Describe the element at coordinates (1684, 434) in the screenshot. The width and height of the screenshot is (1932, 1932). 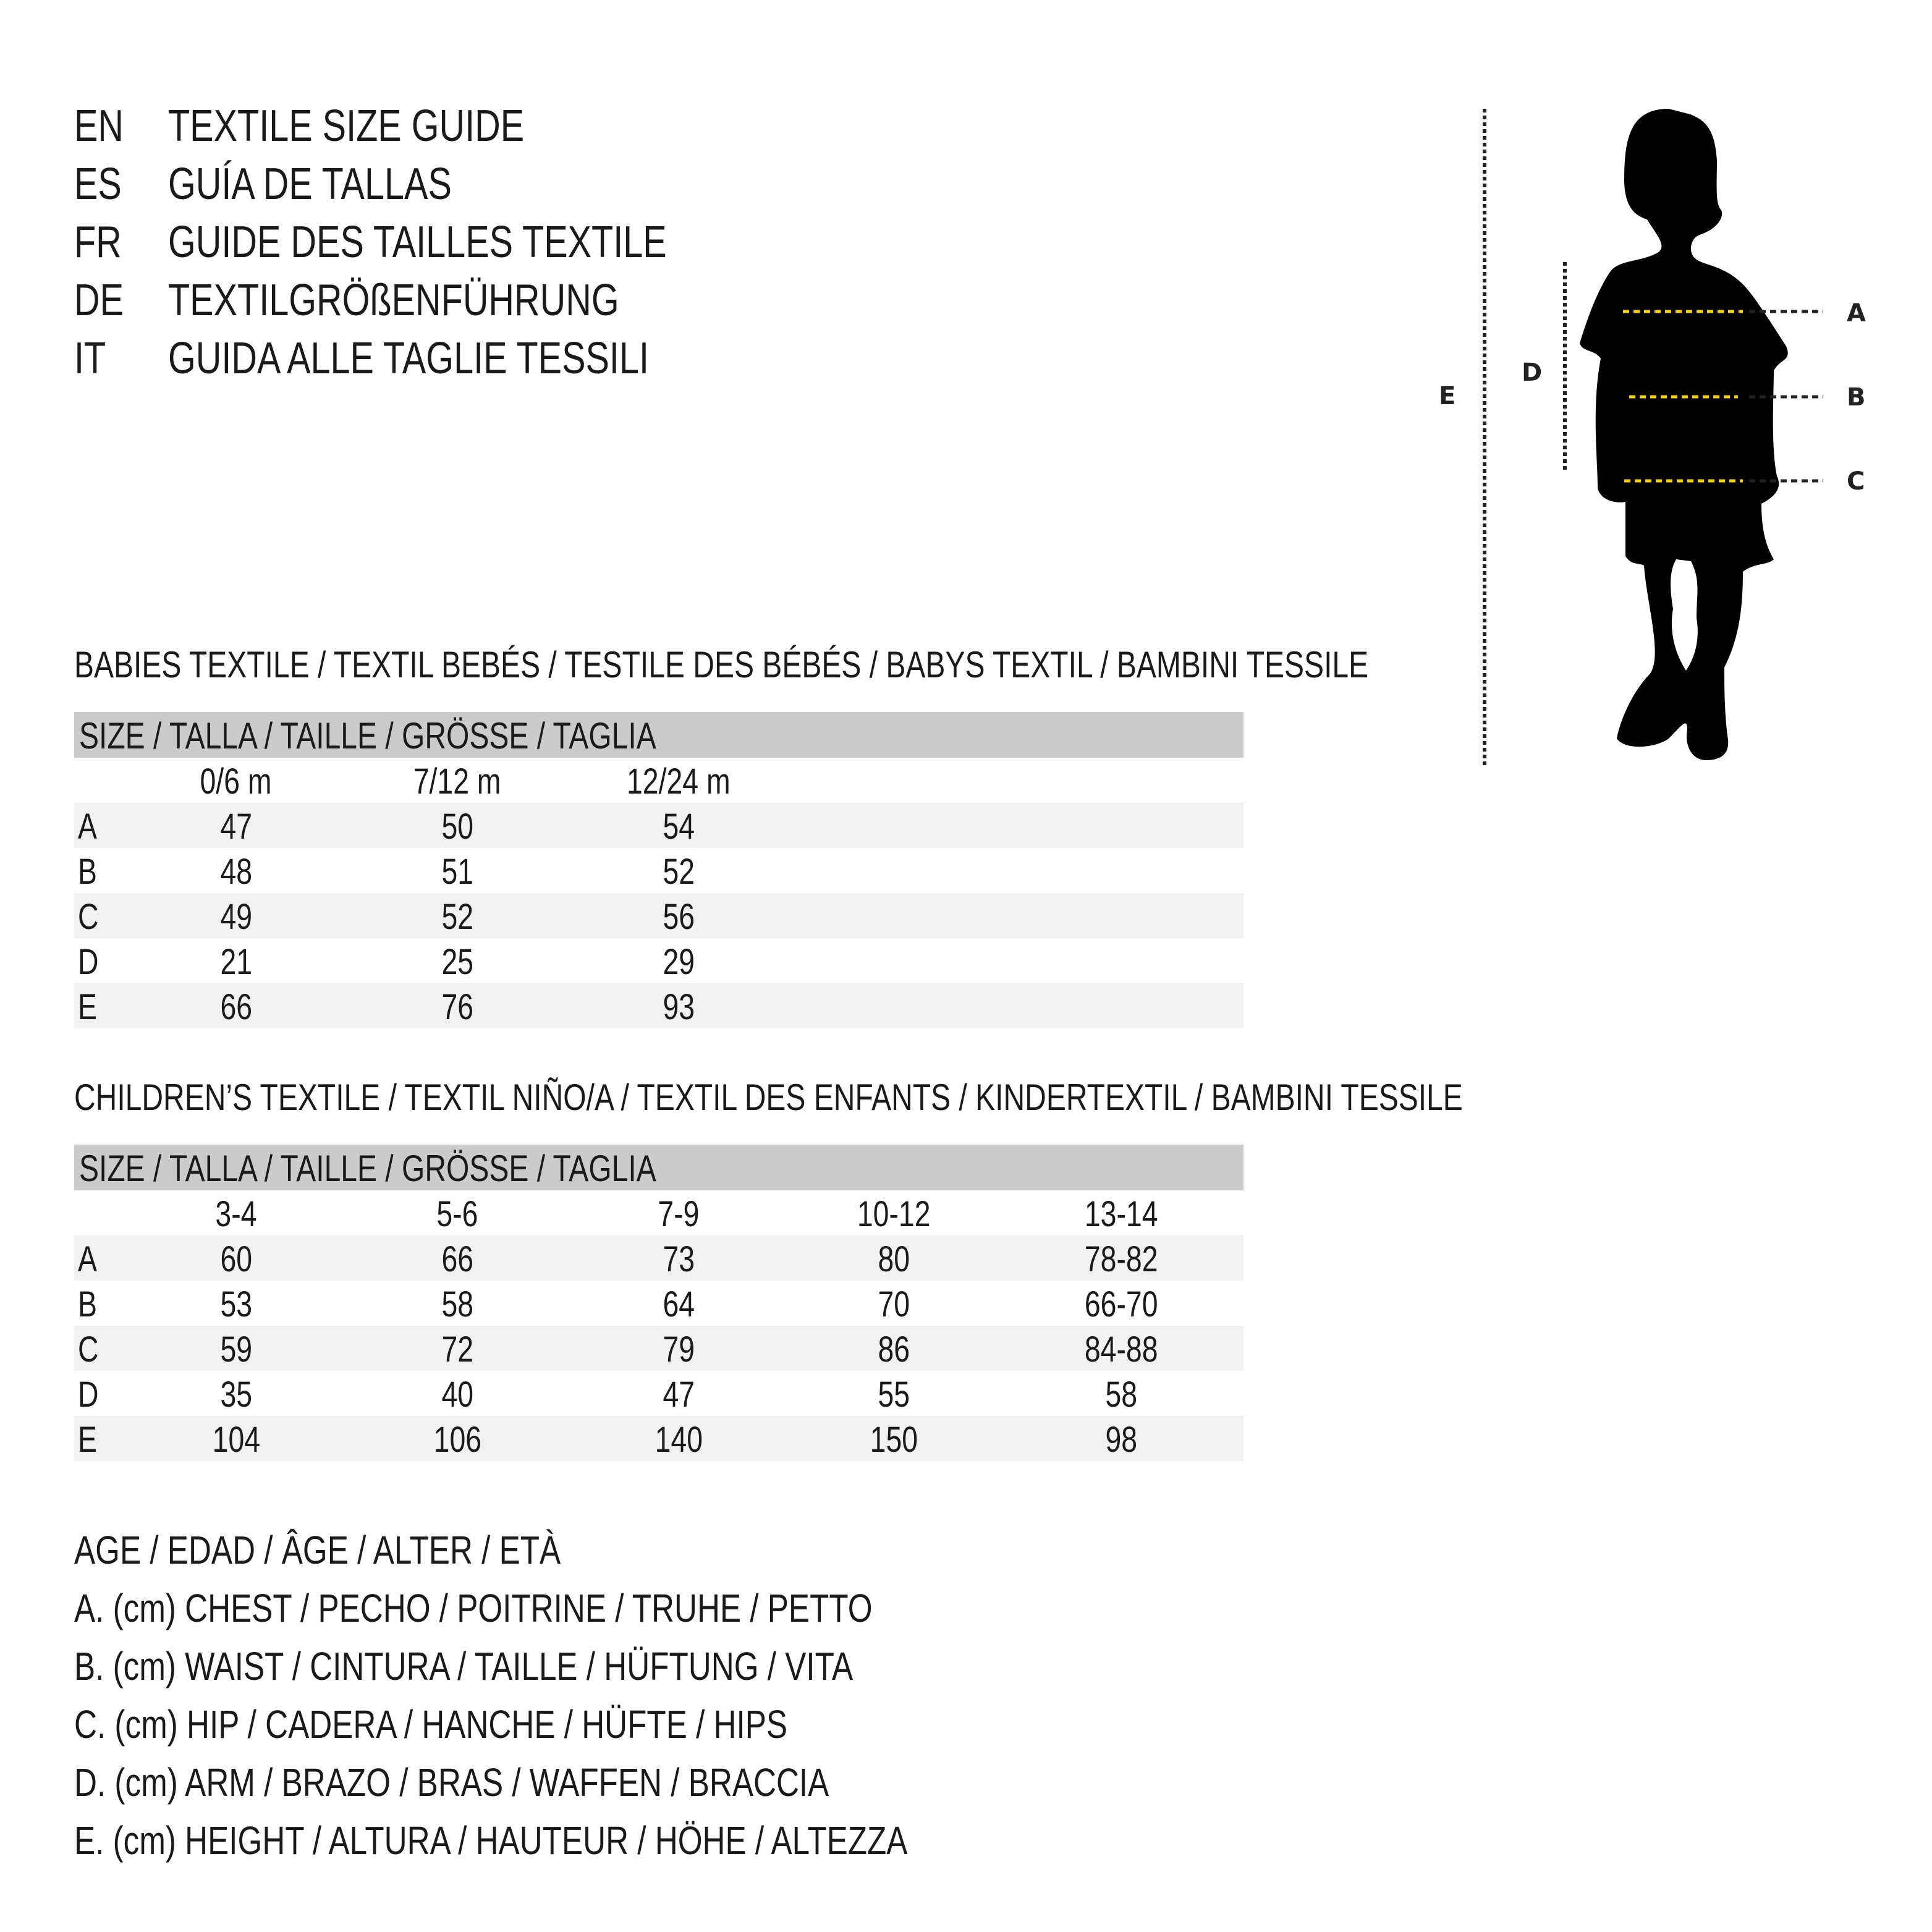
I see `child-silhouette-icon` at that location.